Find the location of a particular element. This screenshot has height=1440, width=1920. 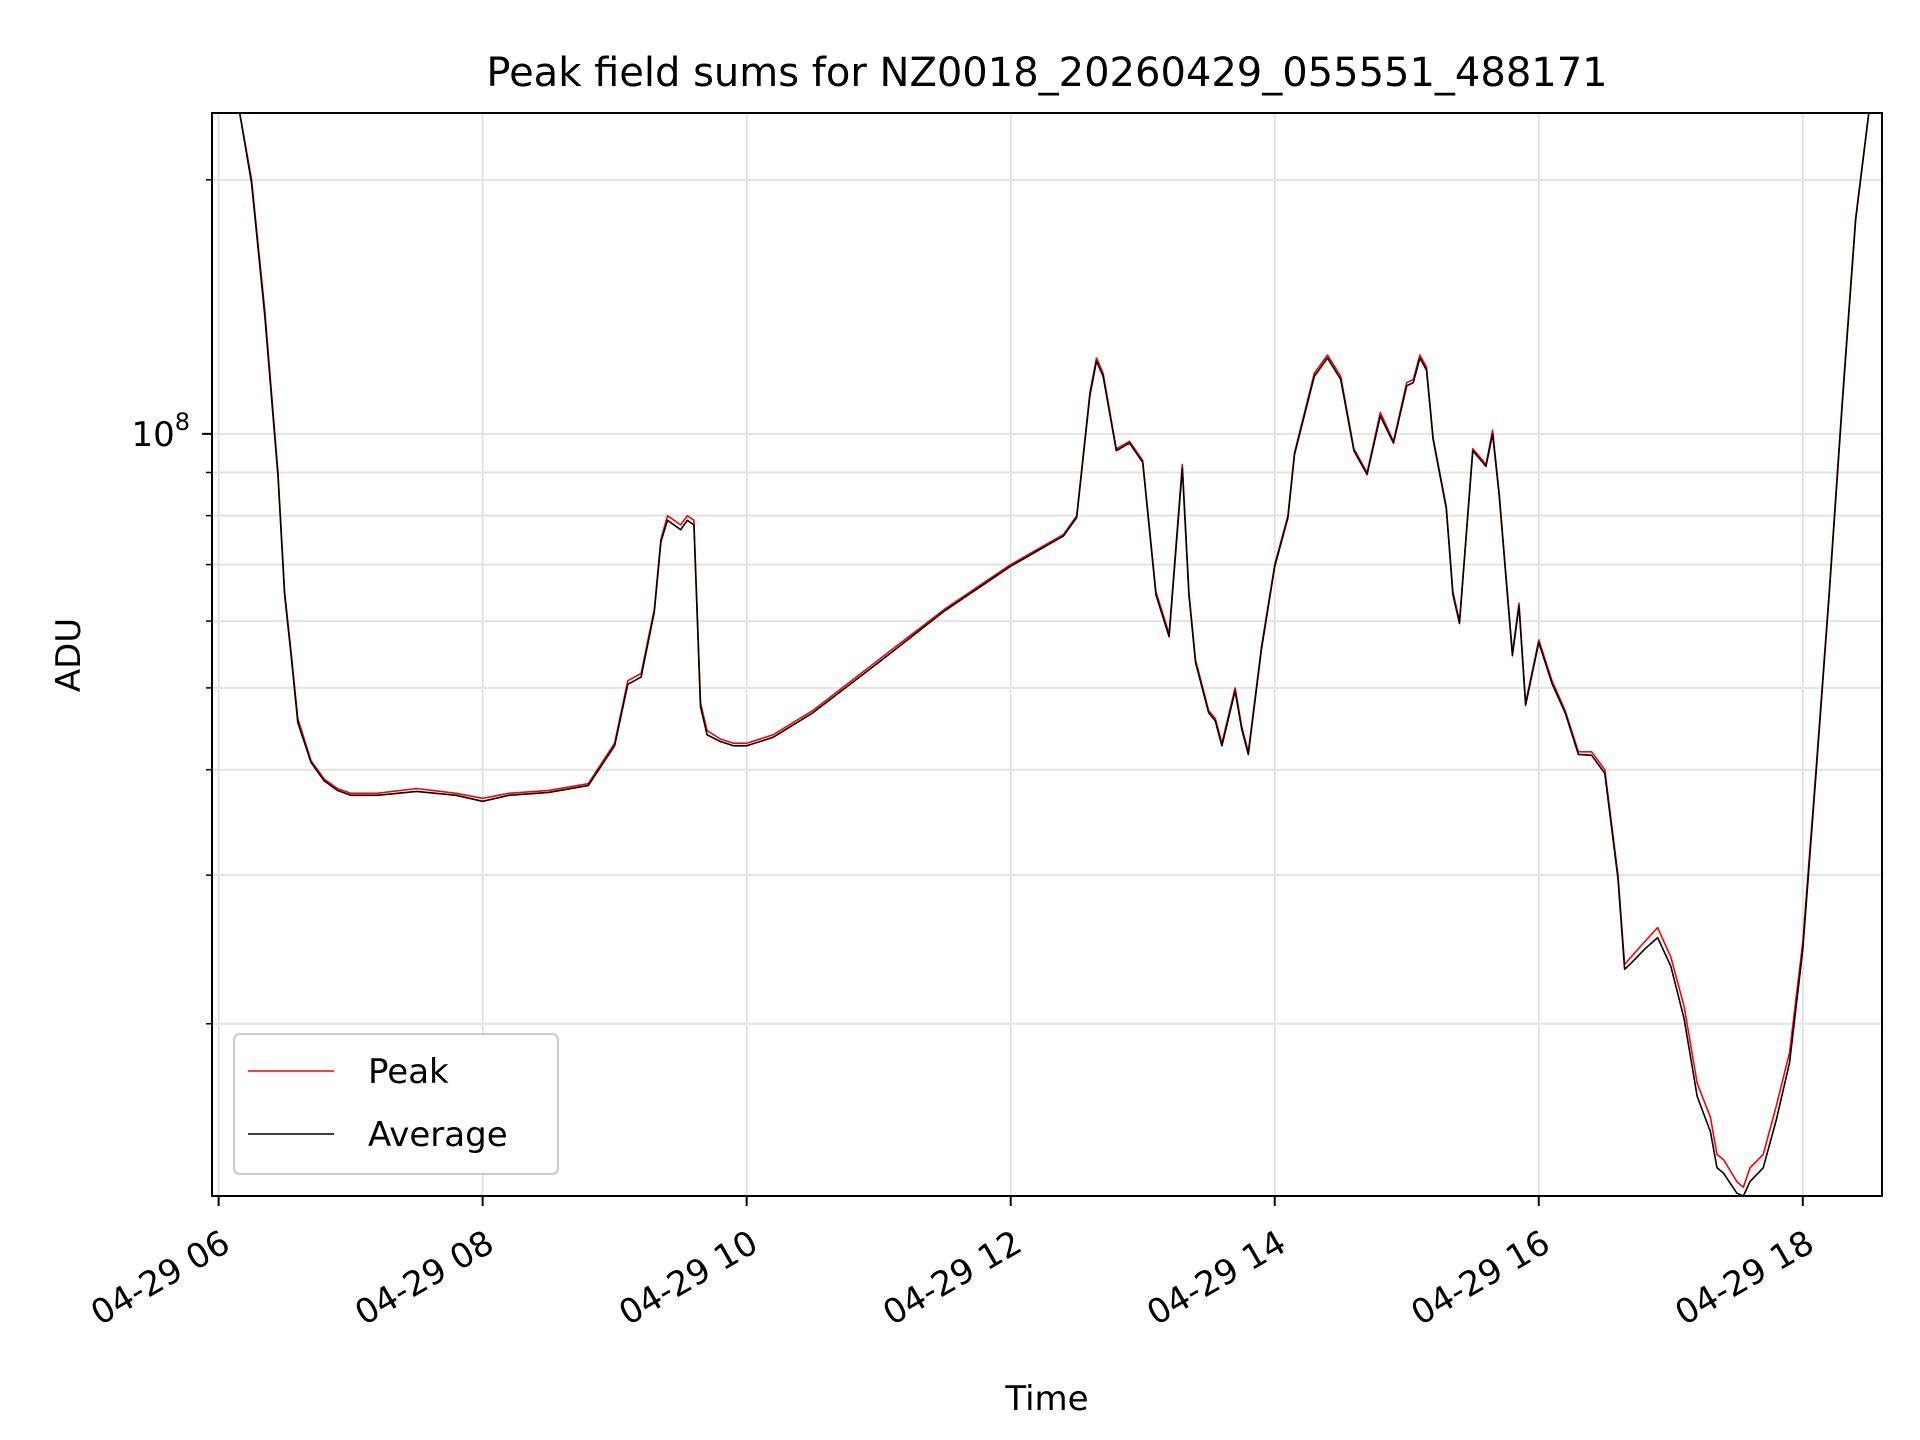

legend-box is located at coordinates (396, 1104).